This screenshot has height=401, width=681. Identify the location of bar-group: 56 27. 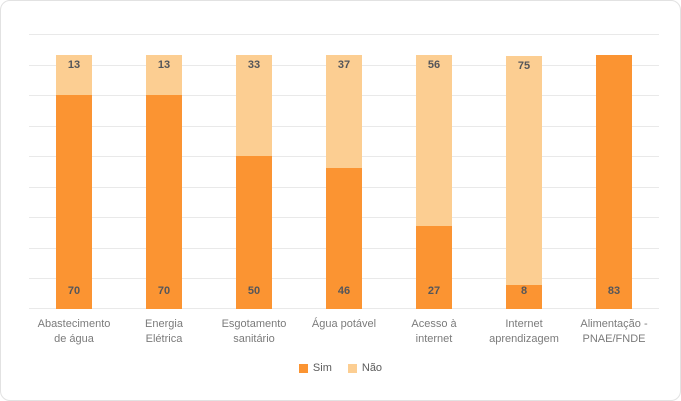
(434, 171).